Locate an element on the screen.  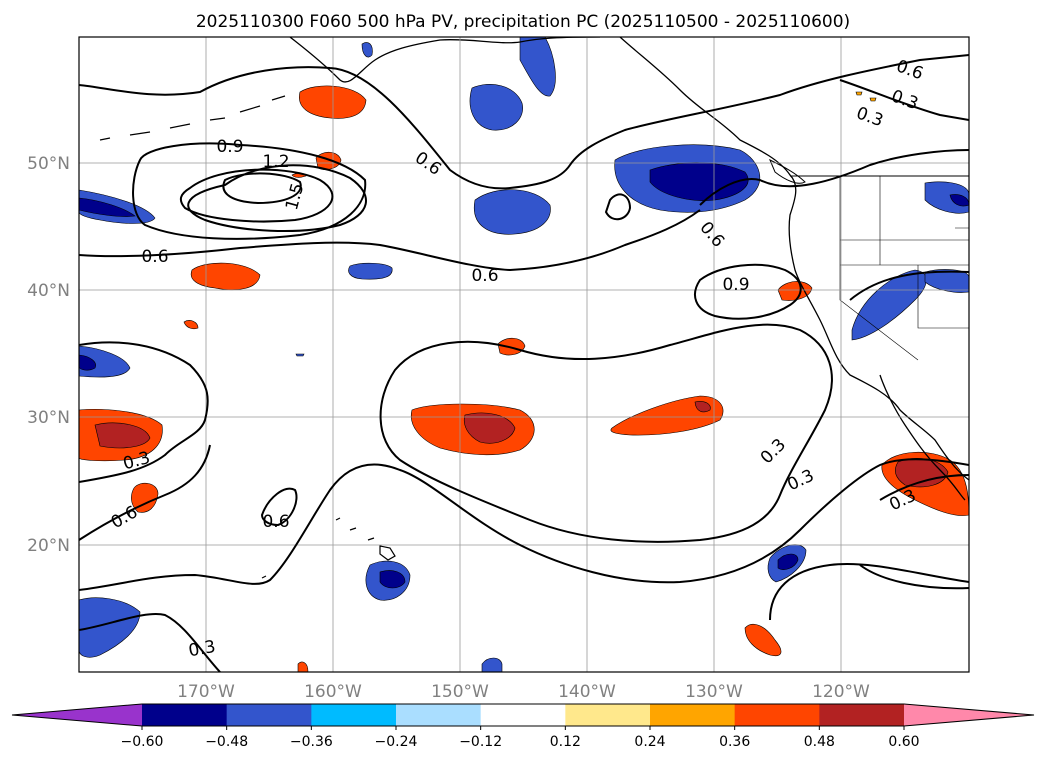
blue-patch-nevada is located at coordinates (946, 281).